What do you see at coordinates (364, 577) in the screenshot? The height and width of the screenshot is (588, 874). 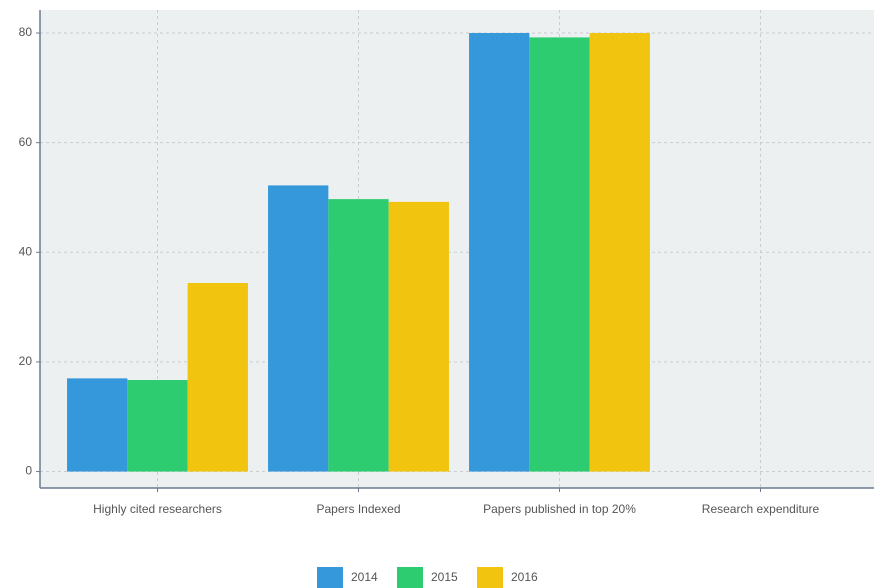 I see `legend-label: 2014` at bounding box center [364, 577].